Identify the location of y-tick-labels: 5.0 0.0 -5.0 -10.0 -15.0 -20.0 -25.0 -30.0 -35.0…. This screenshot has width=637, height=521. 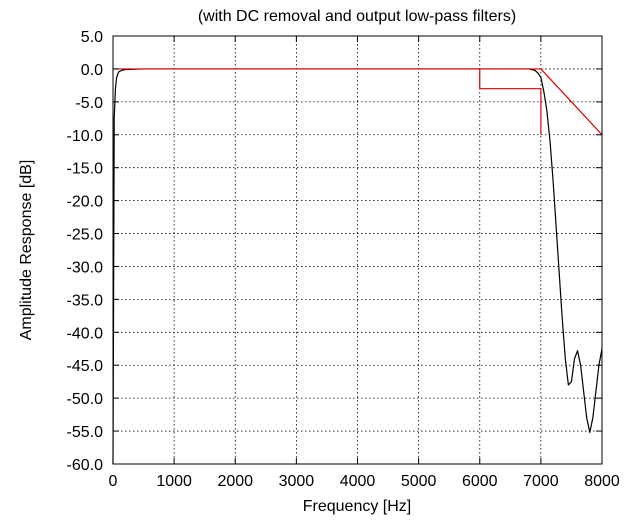
(85, 251).